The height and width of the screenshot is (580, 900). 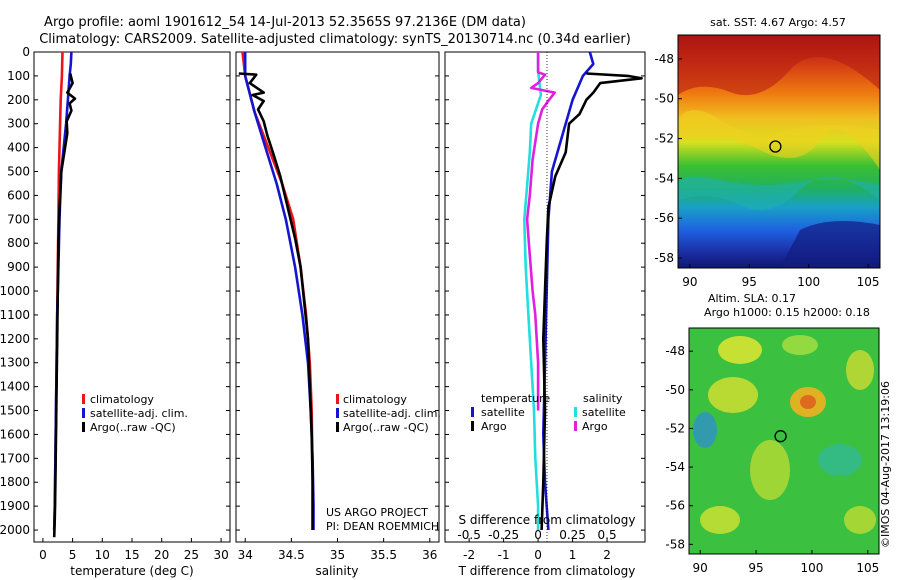 I want to click on salinity-axis-label: salinity, so click(x=336, y=571).